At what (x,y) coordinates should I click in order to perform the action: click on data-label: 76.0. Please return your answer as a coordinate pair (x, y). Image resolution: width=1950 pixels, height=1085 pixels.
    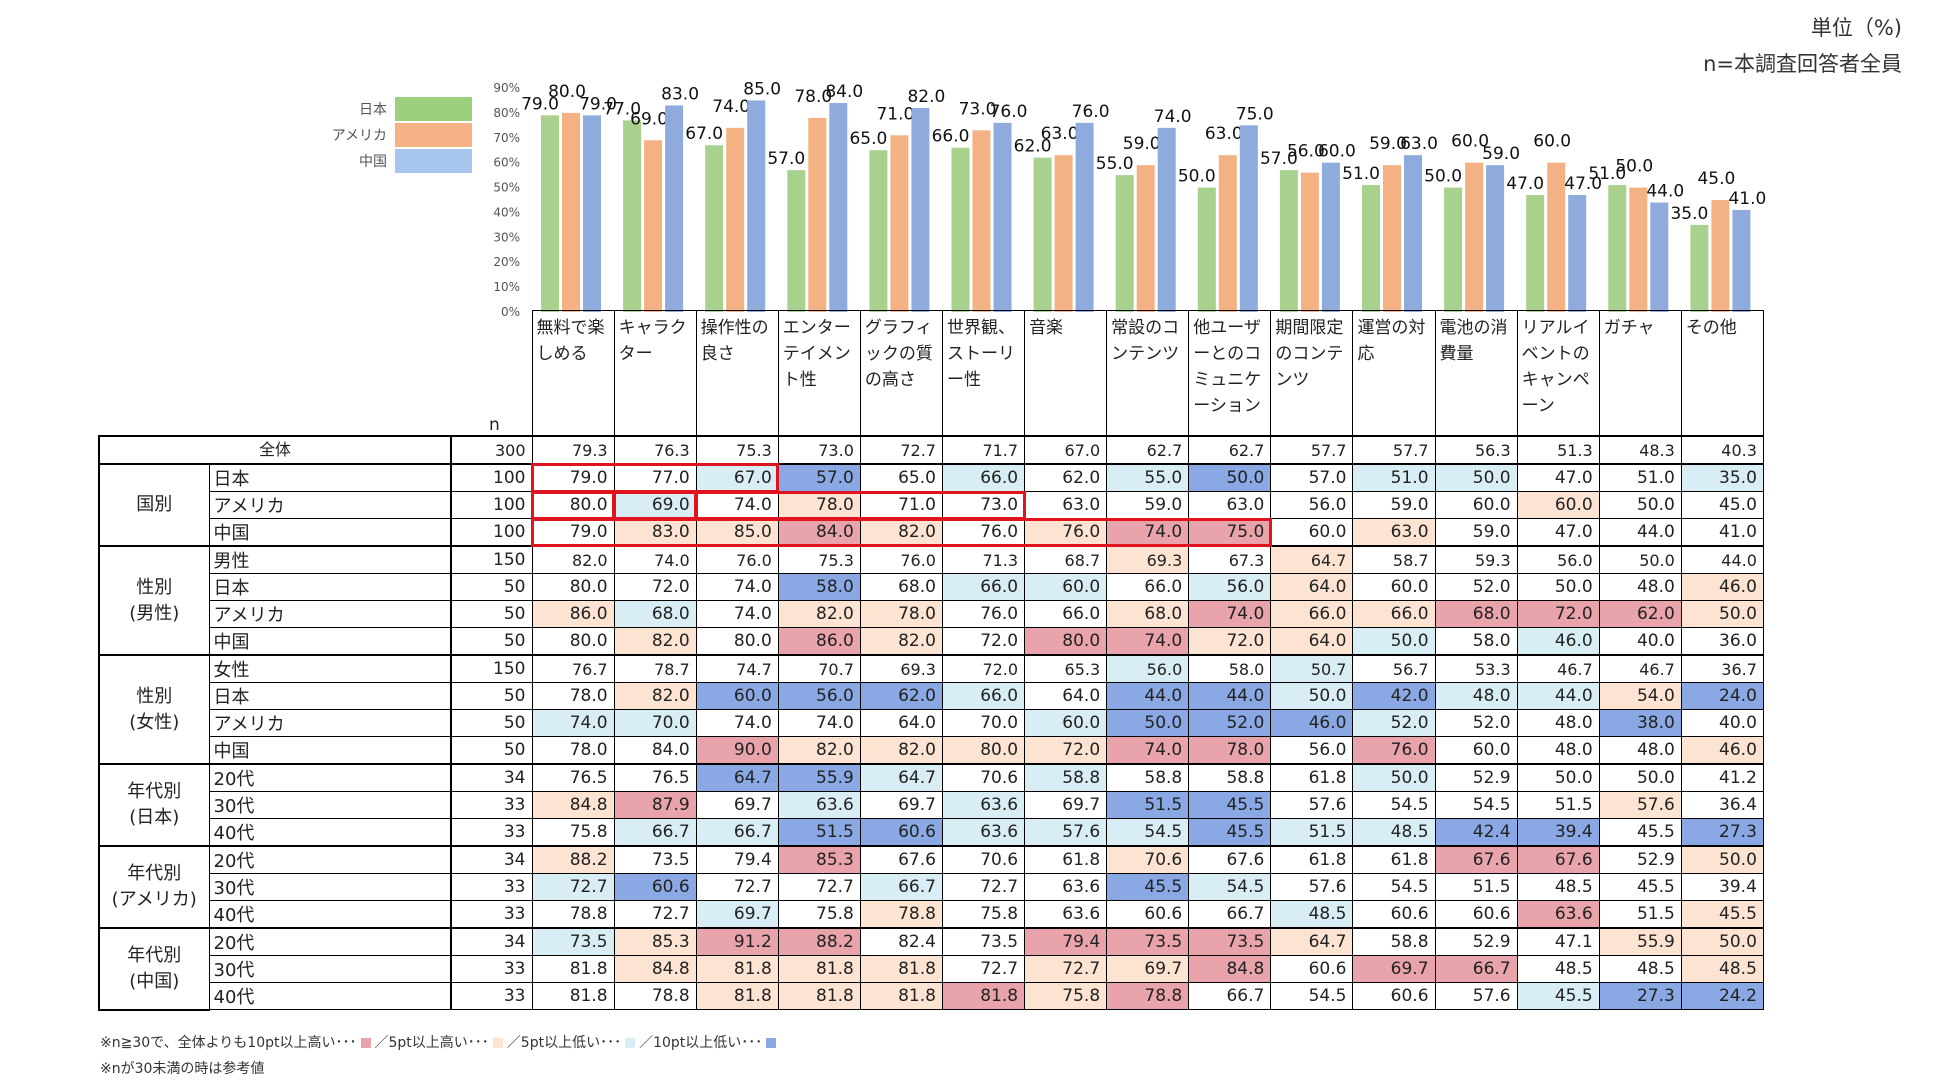
    Looking at the image, I should click on (1009, 112).